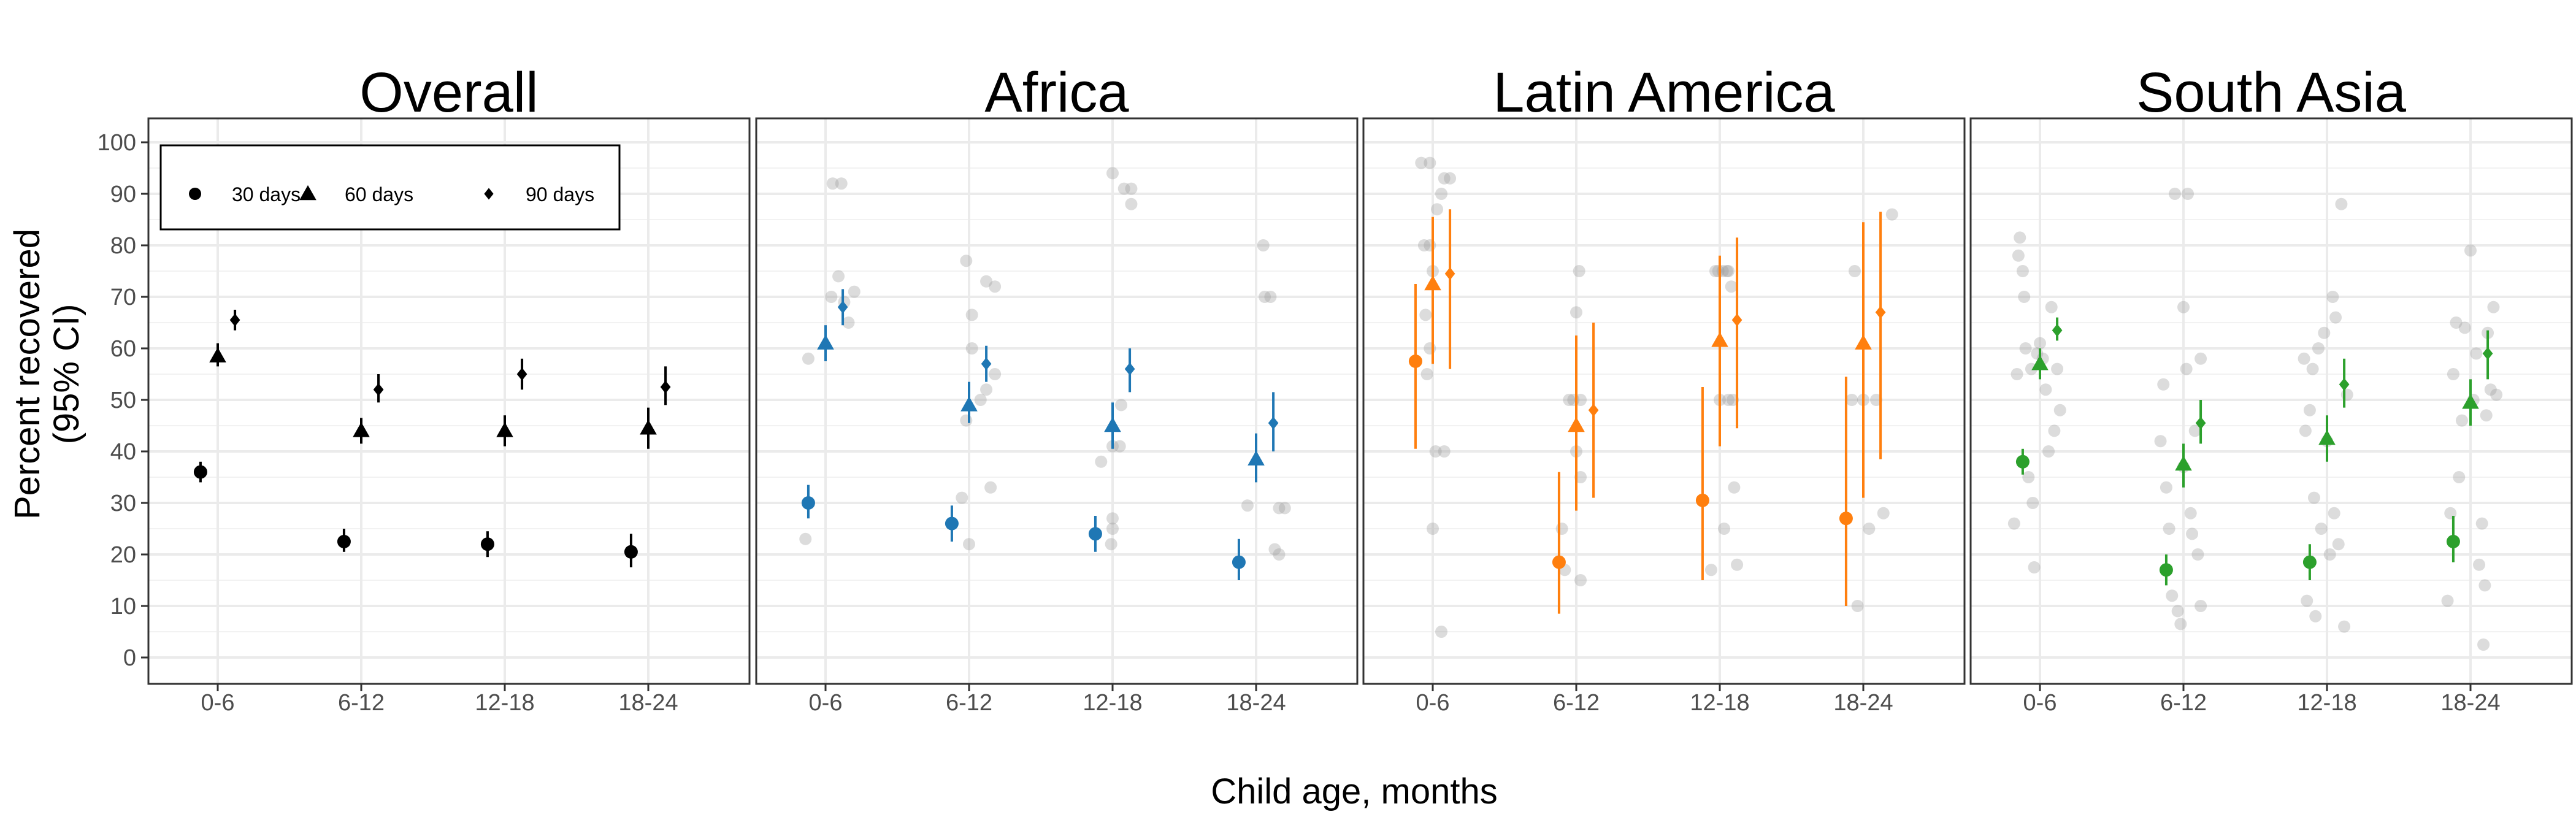 The width and height of the screenshot is (2576, 828). I want to click on facet-title: Latin America, so click(1664, 92).